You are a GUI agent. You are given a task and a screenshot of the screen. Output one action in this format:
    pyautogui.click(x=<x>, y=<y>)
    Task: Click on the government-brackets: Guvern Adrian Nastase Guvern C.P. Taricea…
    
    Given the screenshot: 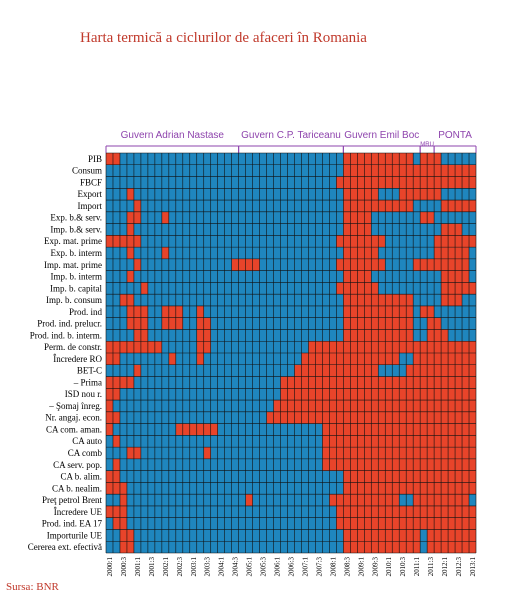 What is the action you would take?
    pyautogui.click(x=291, y=141)
    